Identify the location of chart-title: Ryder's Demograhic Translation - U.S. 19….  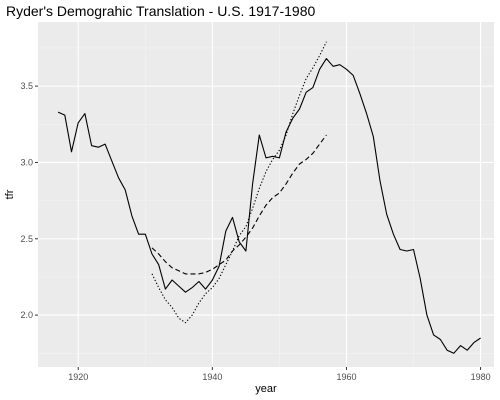
(161, 11).